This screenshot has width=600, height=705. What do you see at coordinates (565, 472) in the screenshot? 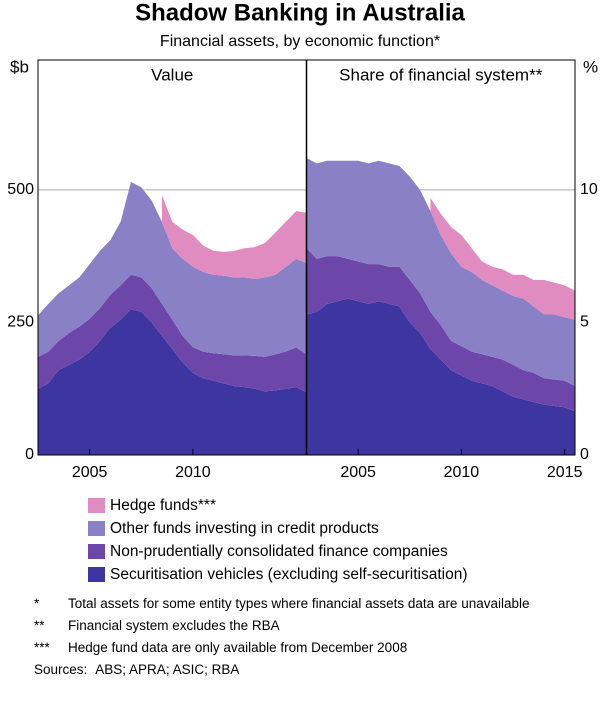
I see `x-tick-label: 2015` at bounding box center [565, 472].